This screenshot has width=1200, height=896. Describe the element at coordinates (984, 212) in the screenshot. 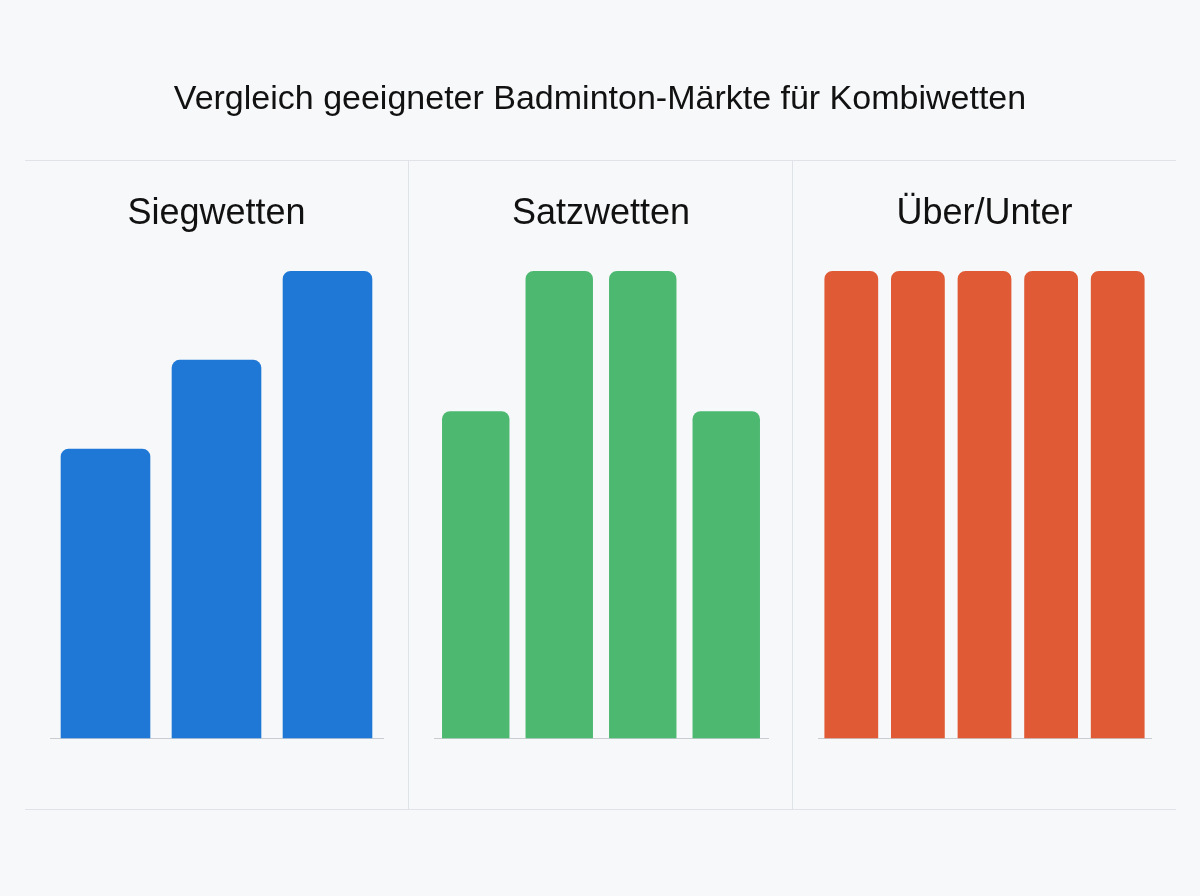

I see `chart-subtitle: Über/Unter` at that location.